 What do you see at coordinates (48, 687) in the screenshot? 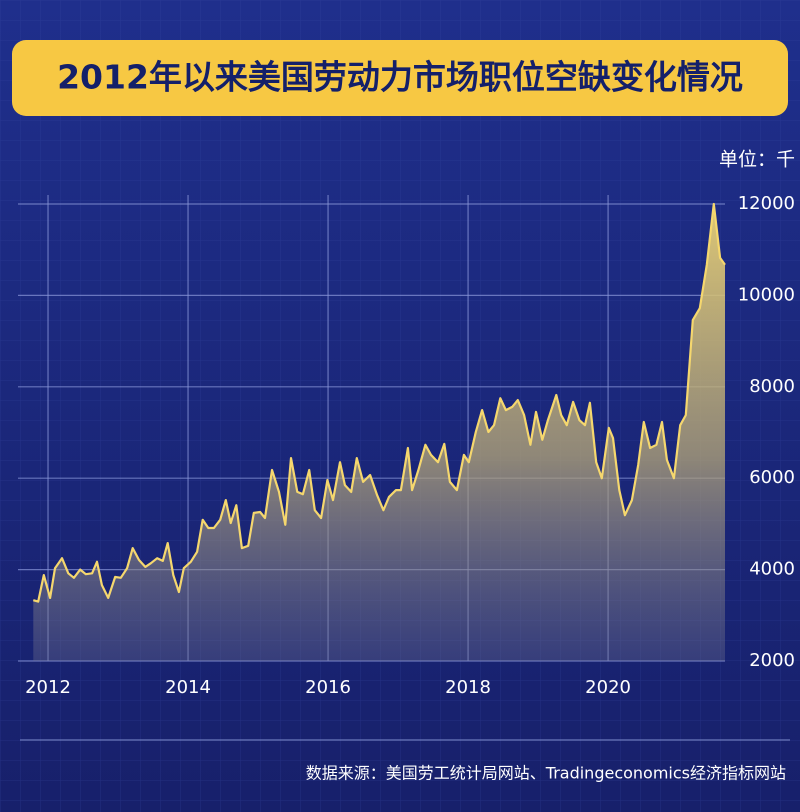
I see `x-tick-label: 2012` at bounding box center [48, 687].